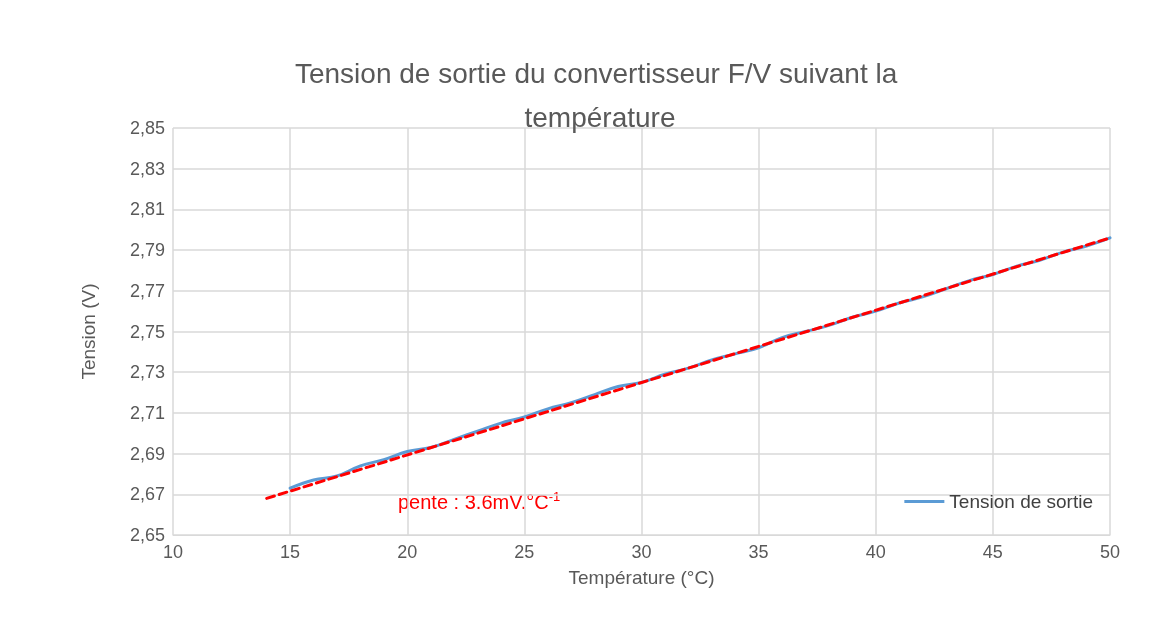 This screenshot has height=624, width=1158. What do you see at coordinates (147, 168) in the screenshot?
I see `y-tick-label: 2,83` at bounding box center [147, 168].